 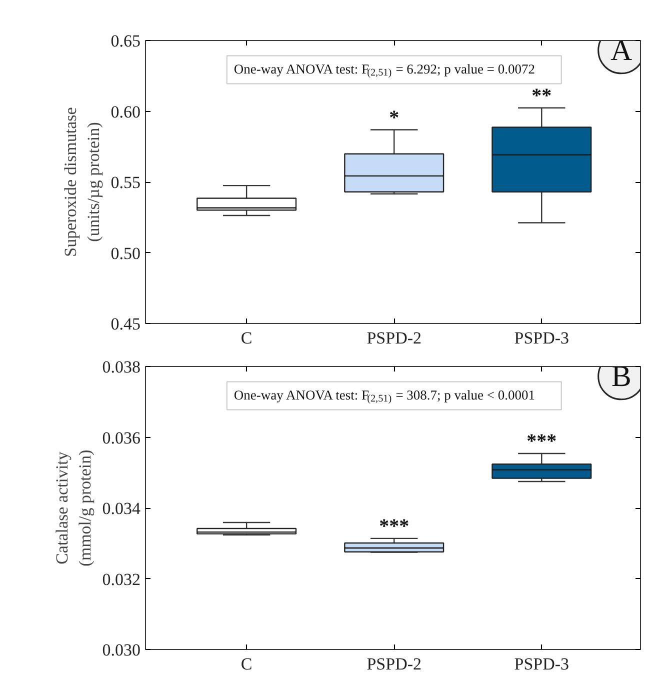 I want to click on y-tick-label: 0.030, so click(x=121, y=650).